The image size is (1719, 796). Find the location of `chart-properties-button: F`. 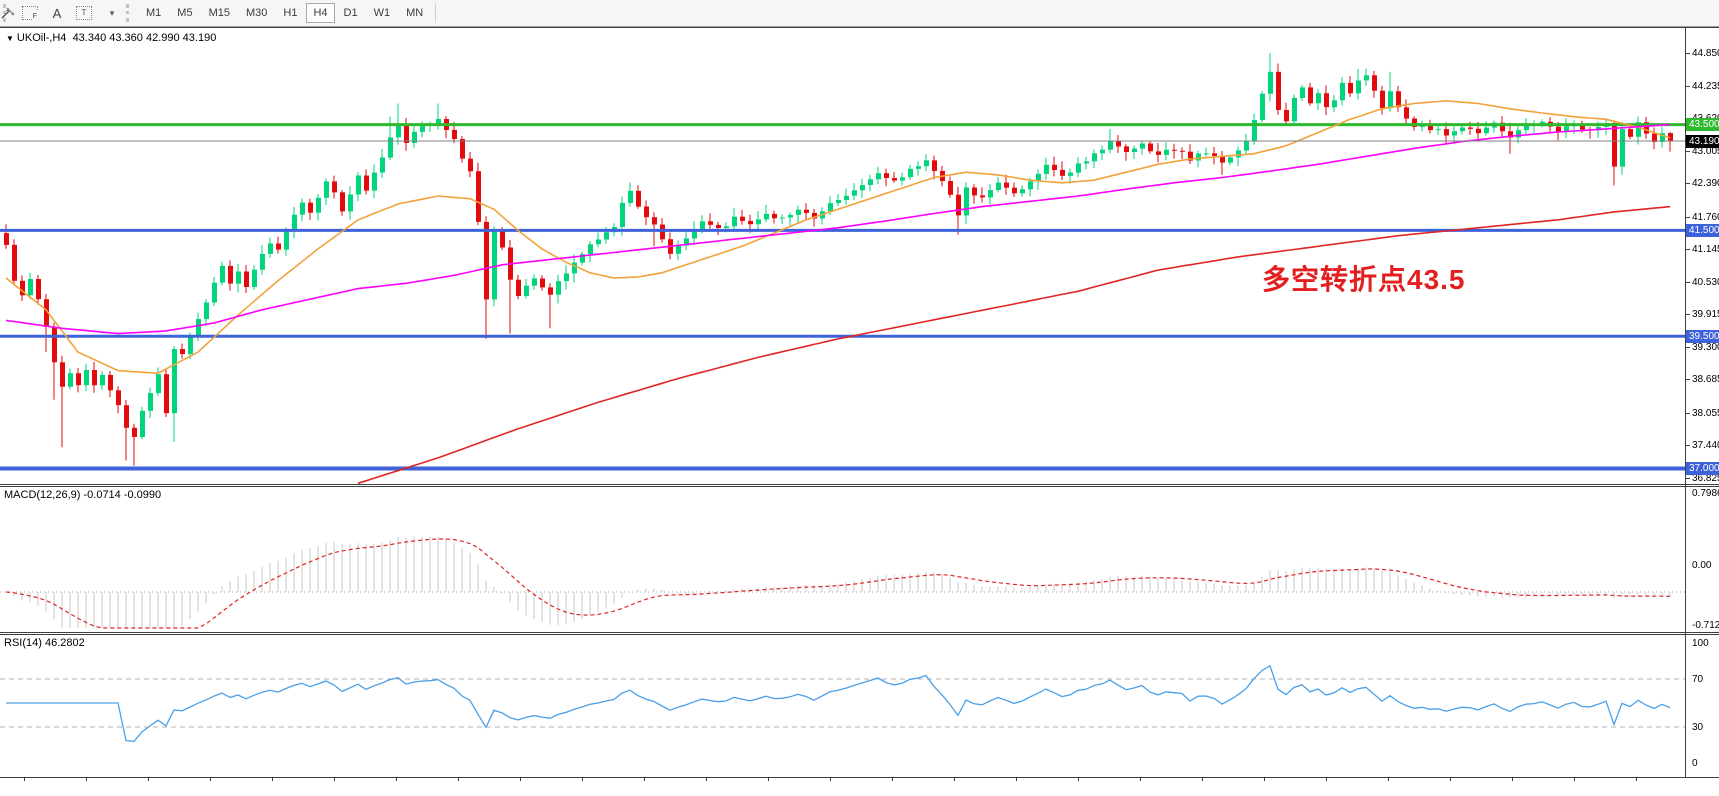

chart-properties-button: F is located at coordinates (30, 13).